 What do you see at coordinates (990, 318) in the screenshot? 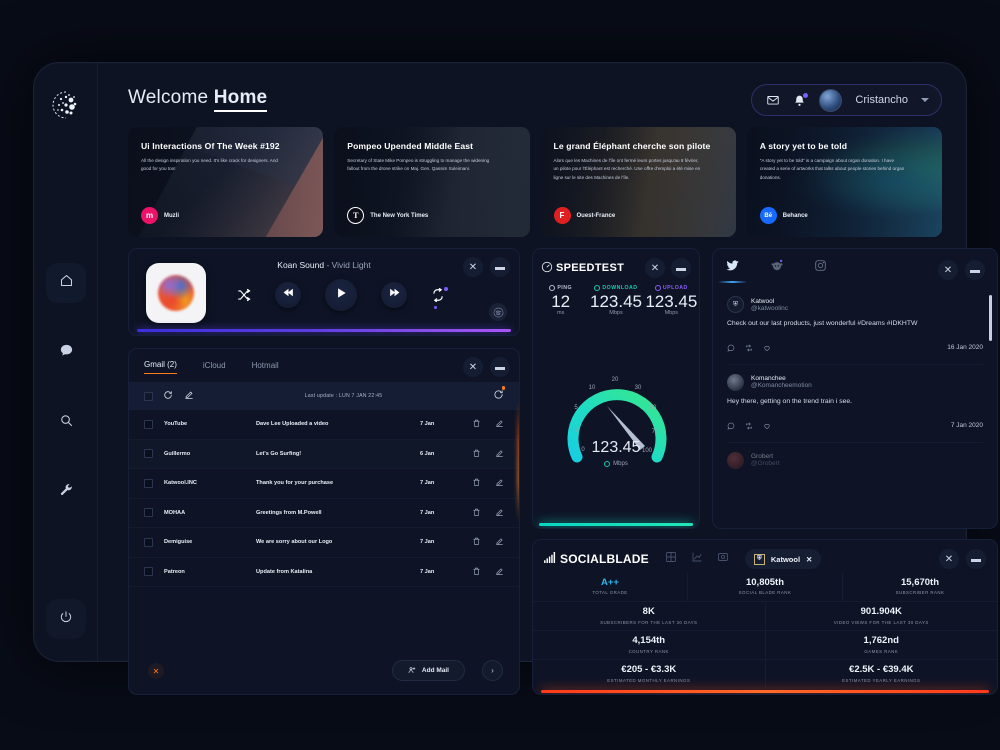
I see `scrollbar` at bounding box center [990, 318].